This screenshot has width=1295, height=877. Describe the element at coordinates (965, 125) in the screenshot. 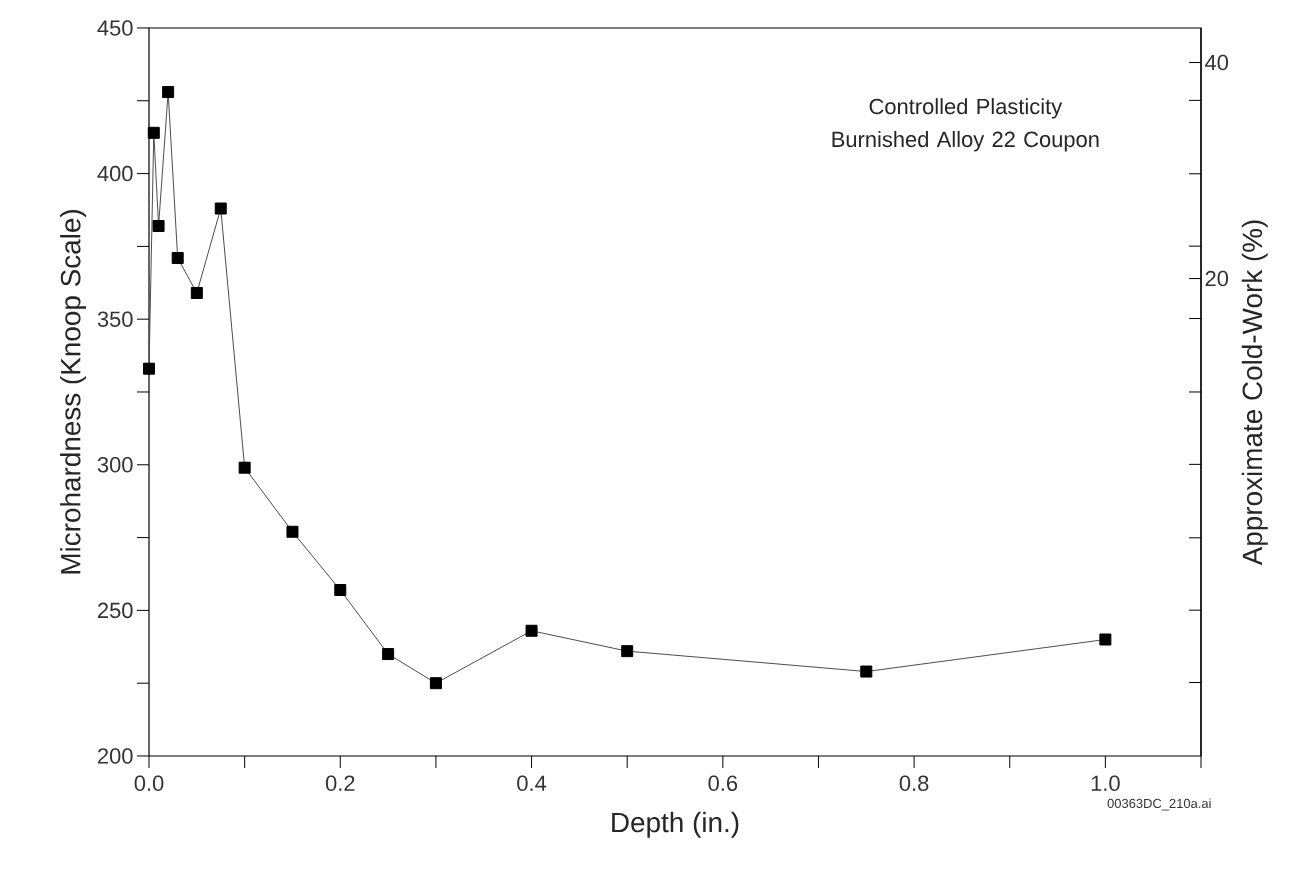

I see `text: Controlled Plasticity Burnished Alloy 22 Coupon` at that location.